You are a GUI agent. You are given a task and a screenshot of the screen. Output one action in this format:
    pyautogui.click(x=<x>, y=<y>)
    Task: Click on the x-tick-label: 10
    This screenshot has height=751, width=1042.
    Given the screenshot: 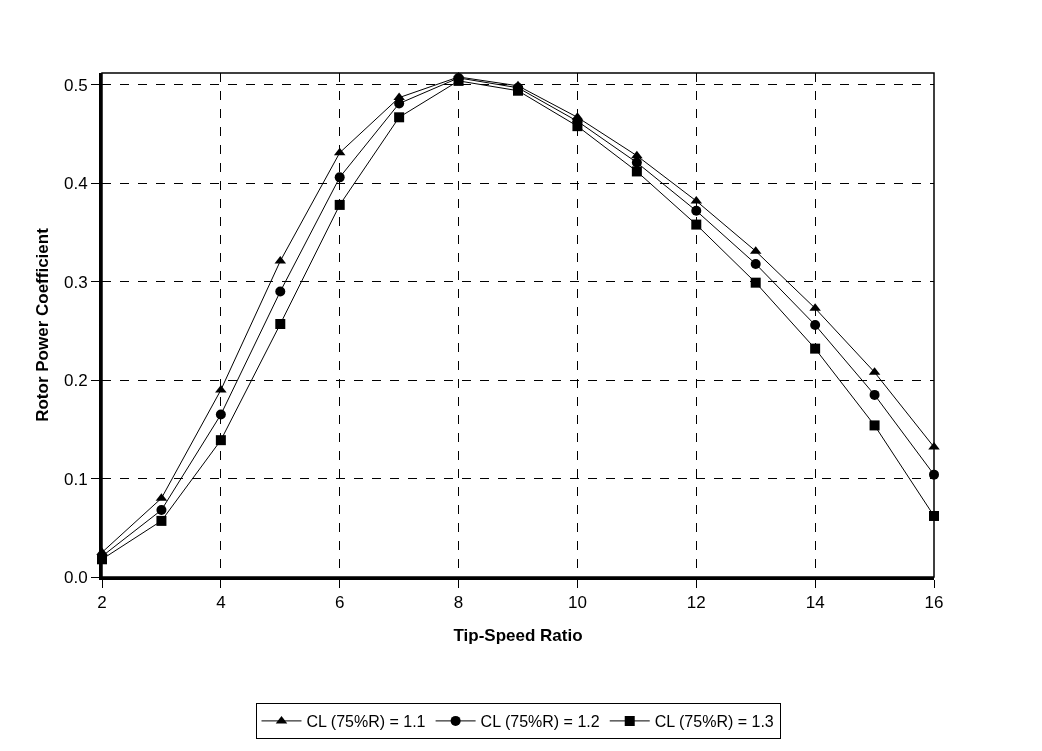 What is the action you would take?
    pyautogui.click(x=577, y=603)
    